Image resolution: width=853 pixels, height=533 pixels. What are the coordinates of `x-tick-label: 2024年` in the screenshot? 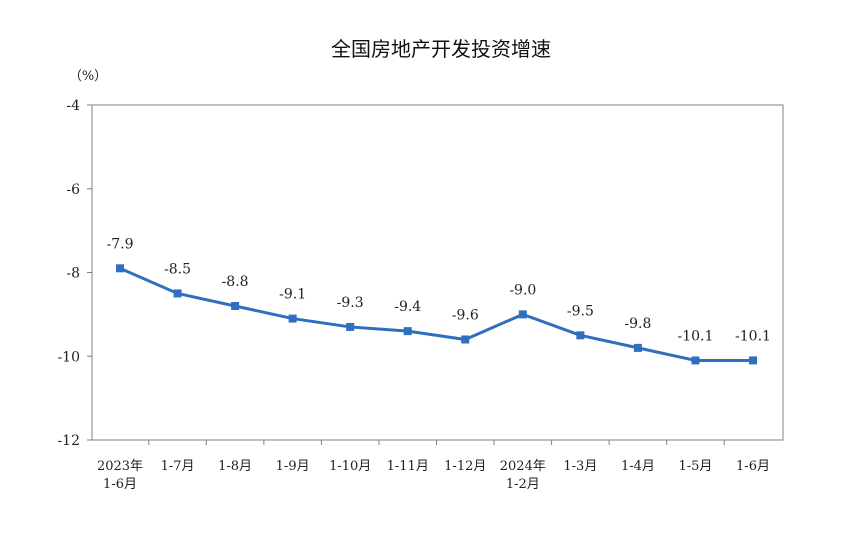 It's located at (523, 466).